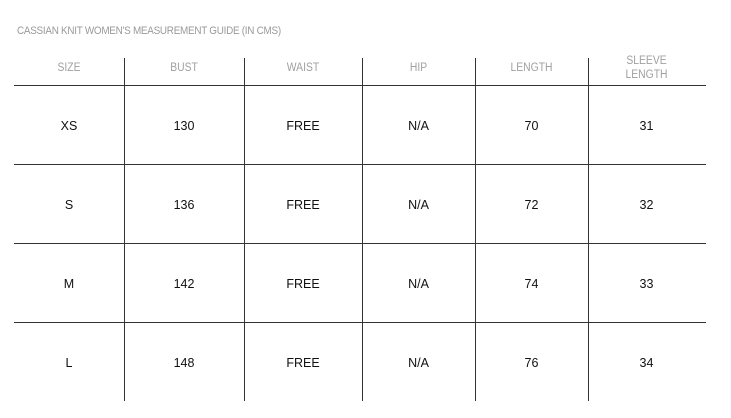  Describe the element at coordinates (531, 283) in the screenshot. I see `table-cell: 74` at that location.